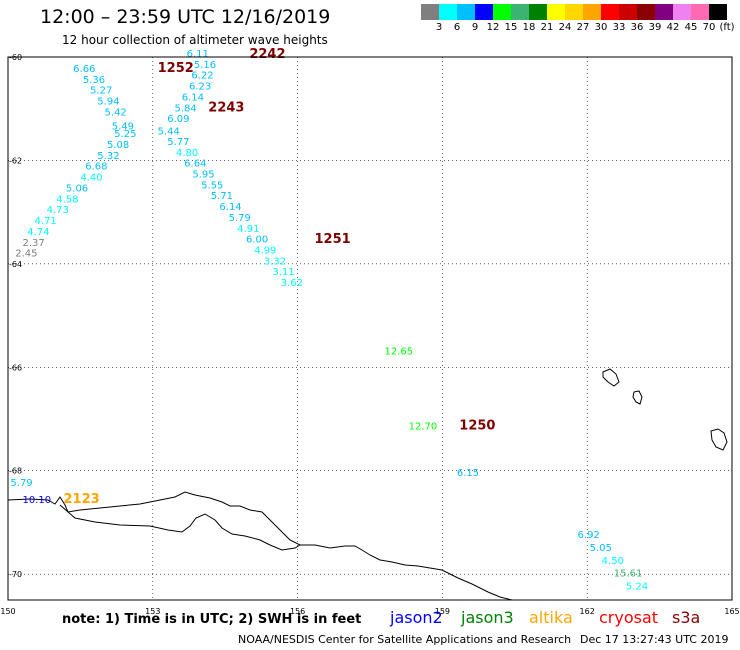 The width and height of the screenshot is (740, 650). Describe the element at coordinates (439, 27) in the screenshot. I see `colorbar-label: 3` at that location.